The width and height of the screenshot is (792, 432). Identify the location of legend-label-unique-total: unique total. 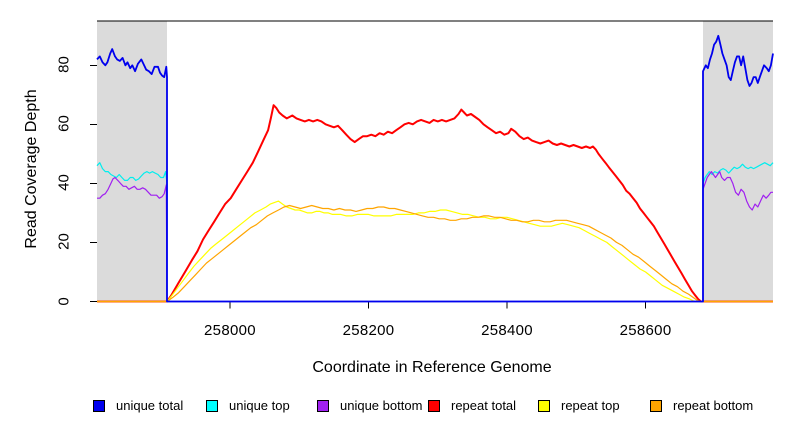
(150, 405).